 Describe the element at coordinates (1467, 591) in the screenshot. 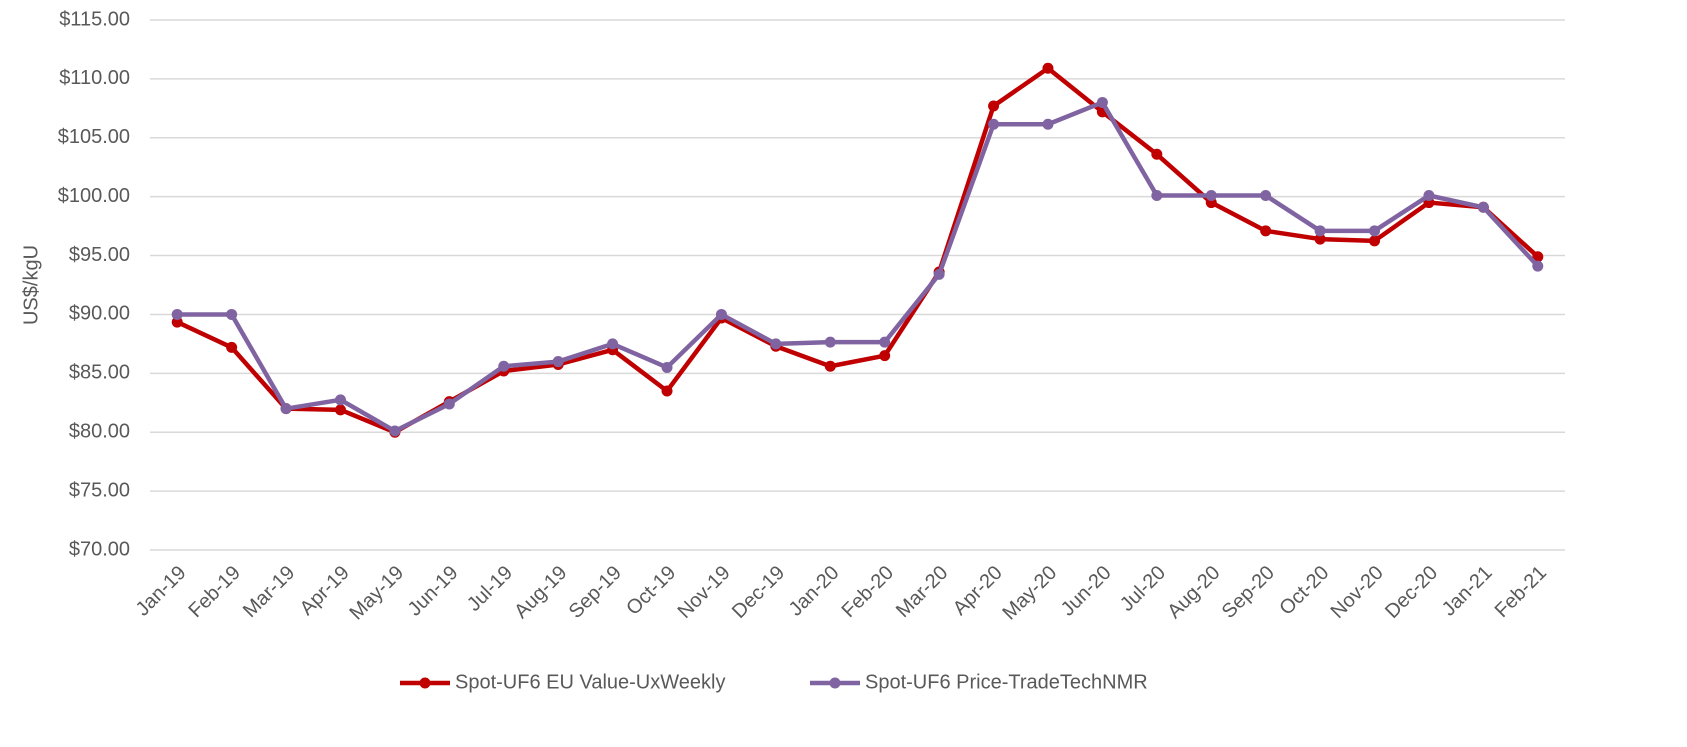

I see `x-tick-label: Jan-21` at that location.